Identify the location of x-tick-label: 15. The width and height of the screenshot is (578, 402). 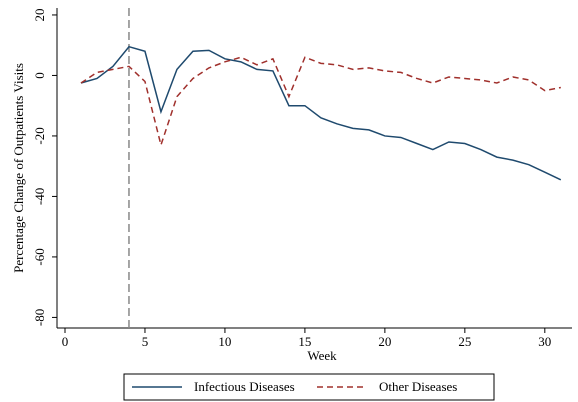
(304, 341).